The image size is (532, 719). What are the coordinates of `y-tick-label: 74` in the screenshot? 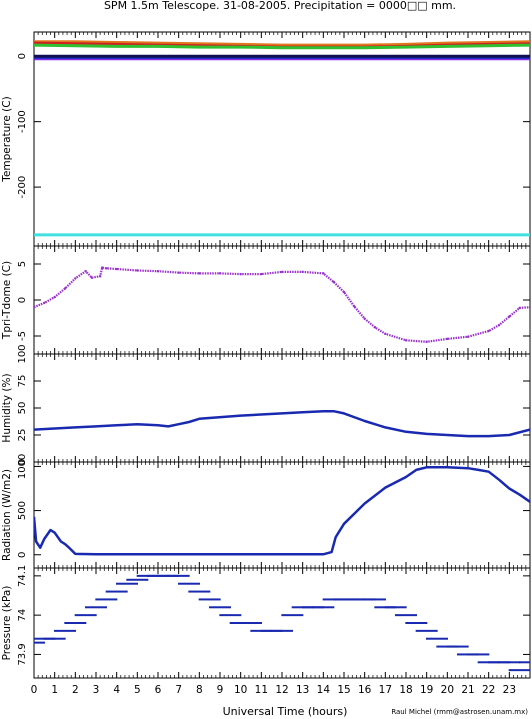 It's located at (22, 615).